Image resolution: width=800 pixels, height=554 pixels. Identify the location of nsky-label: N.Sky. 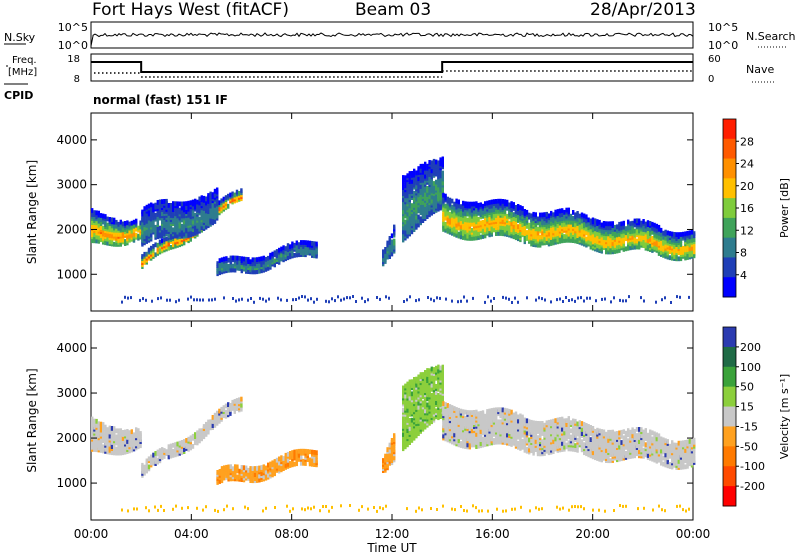
(20, 37).